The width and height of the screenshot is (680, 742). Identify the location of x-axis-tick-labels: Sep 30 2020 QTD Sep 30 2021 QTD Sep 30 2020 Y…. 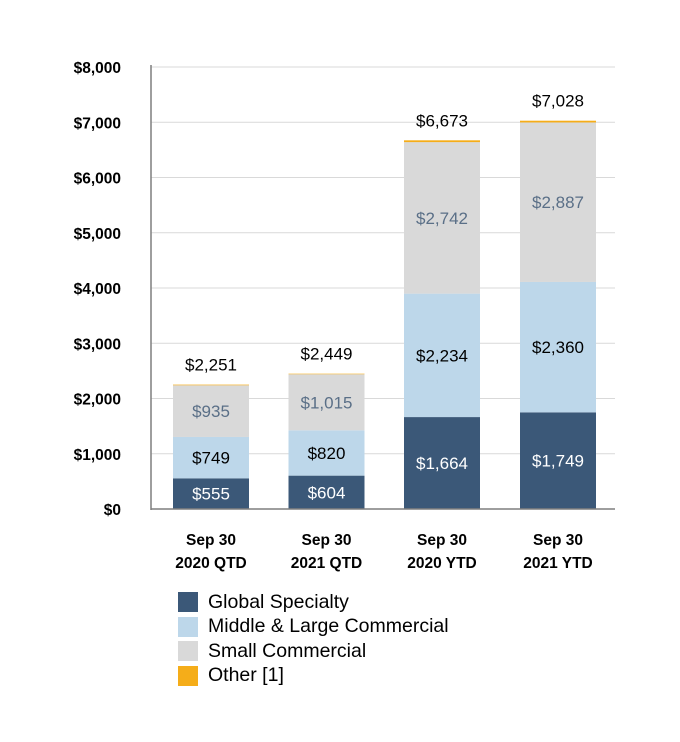
(384, 552).